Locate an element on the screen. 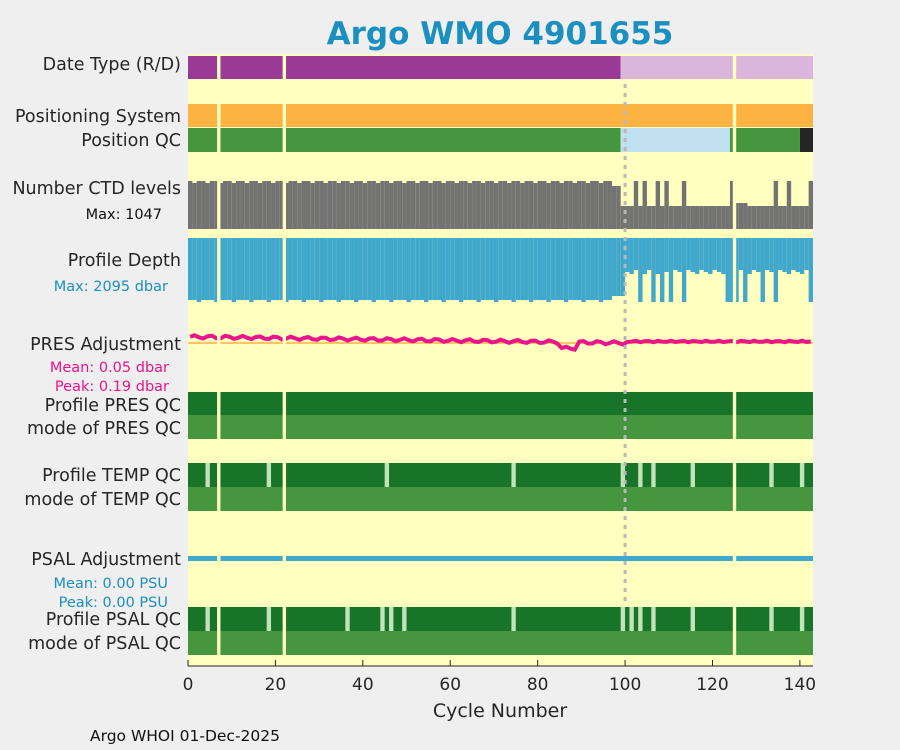 The width and height of the screenshot is (900, 750). chart-title: Argo WMO 4901655 is located at coordinates (500, 34).